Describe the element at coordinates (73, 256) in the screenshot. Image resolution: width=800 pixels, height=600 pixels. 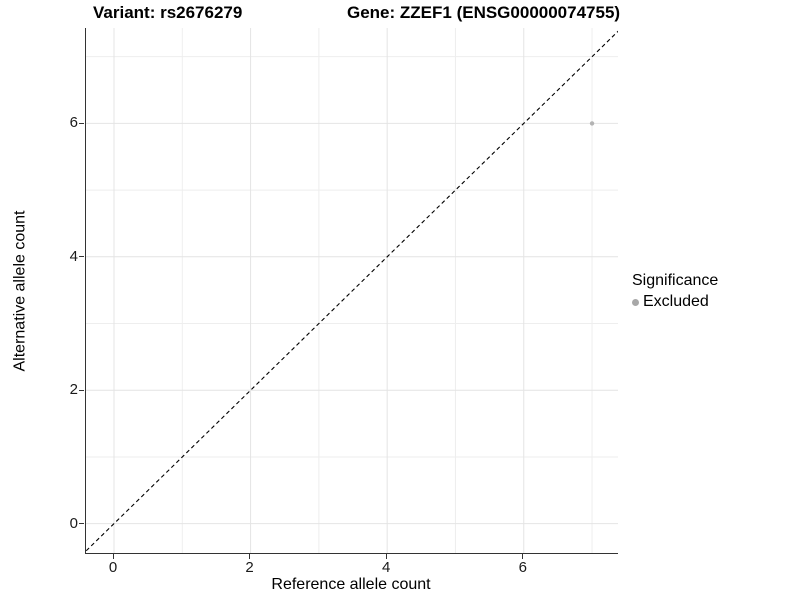
I see `y-tick-label: 4` at that location.